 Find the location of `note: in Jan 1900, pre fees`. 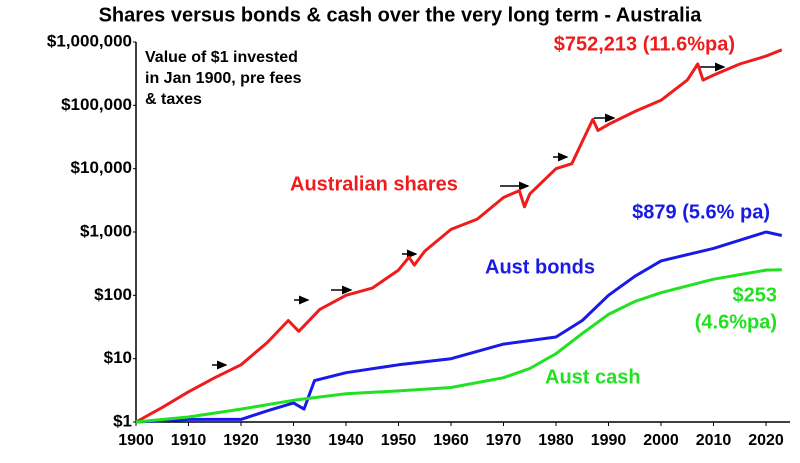

note: in Jan 1900, pre fees is located at coordinates (223, 78).